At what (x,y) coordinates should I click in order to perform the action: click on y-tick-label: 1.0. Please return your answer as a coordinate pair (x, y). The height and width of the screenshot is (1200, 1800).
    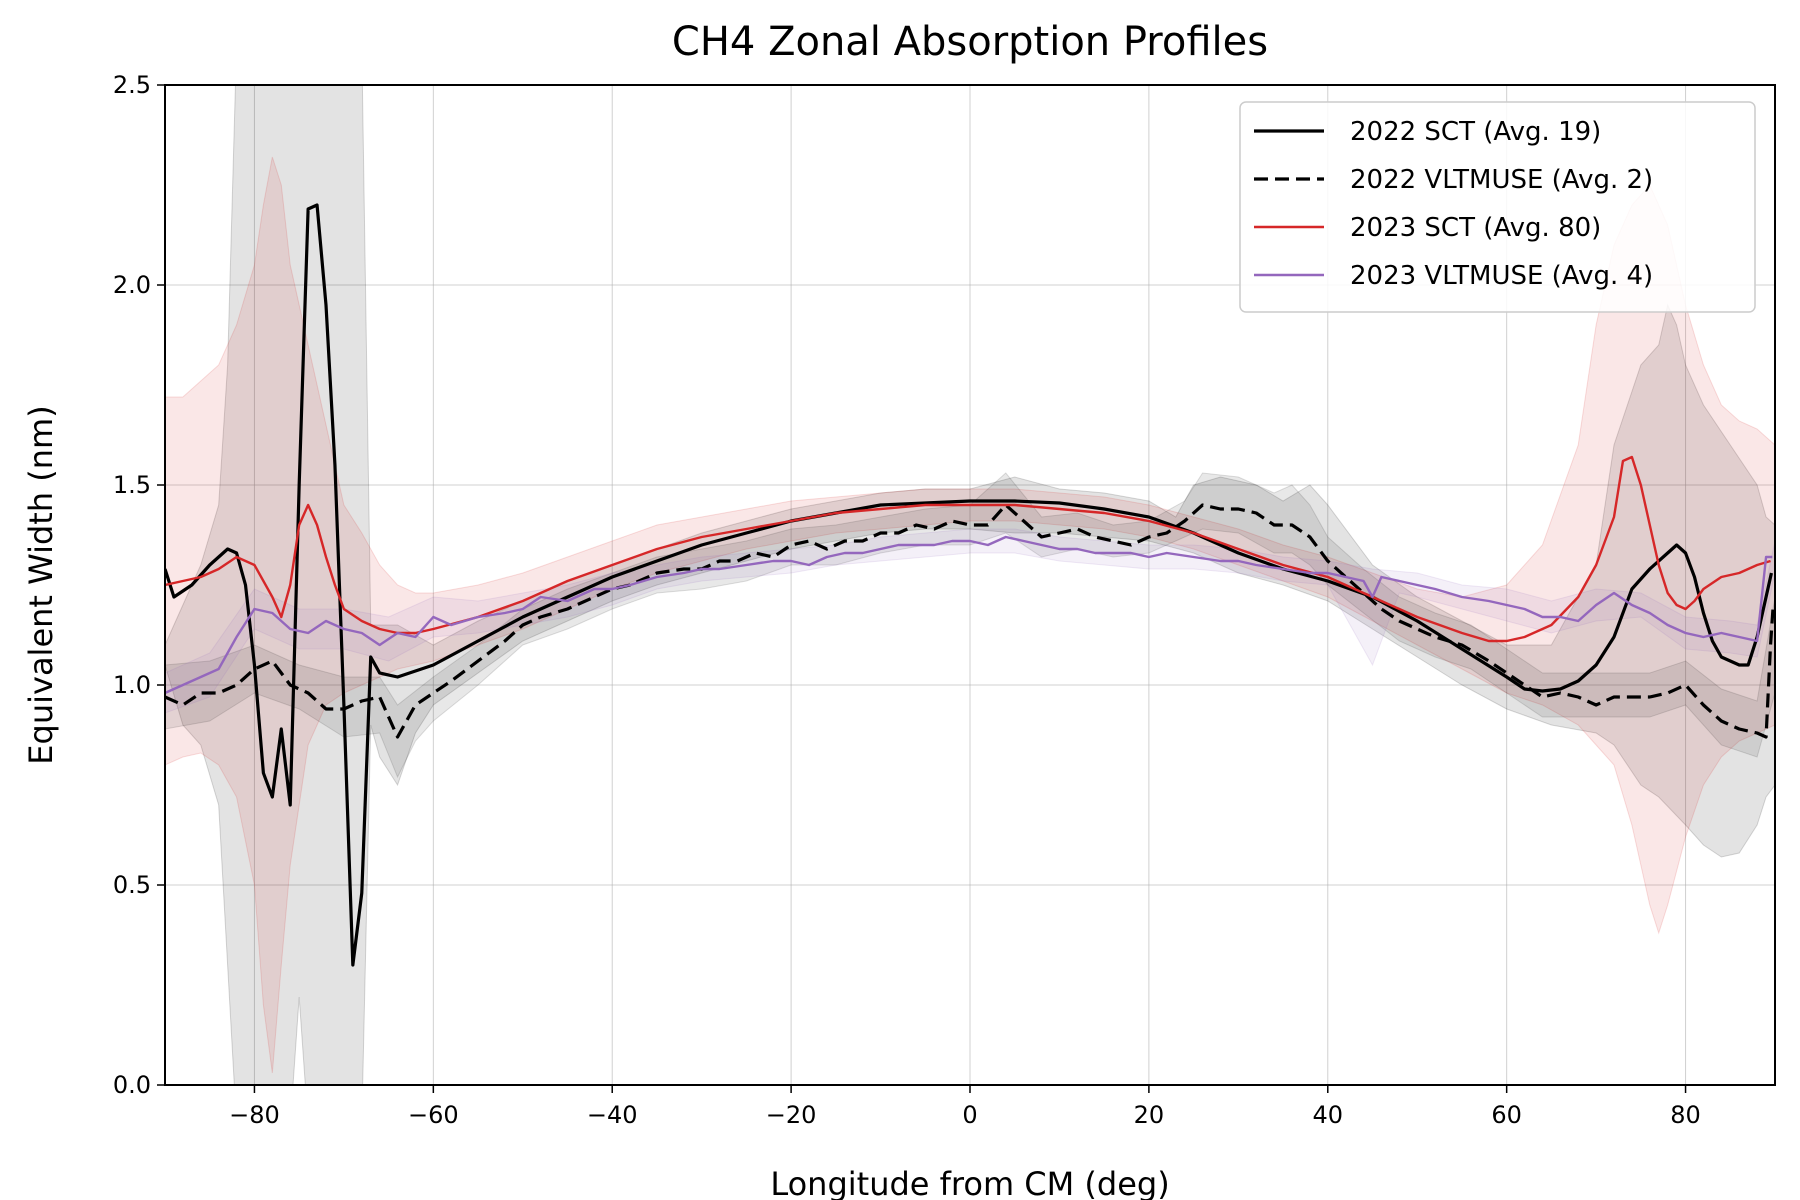
    Looking at the image, I should click on (132, 685).